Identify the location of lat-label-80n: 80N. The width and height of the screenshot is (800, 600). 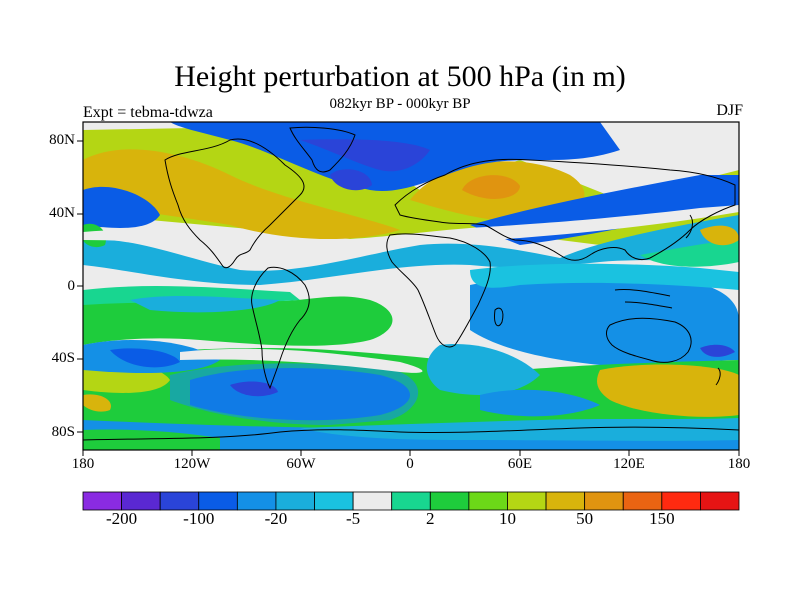
(62, 140).